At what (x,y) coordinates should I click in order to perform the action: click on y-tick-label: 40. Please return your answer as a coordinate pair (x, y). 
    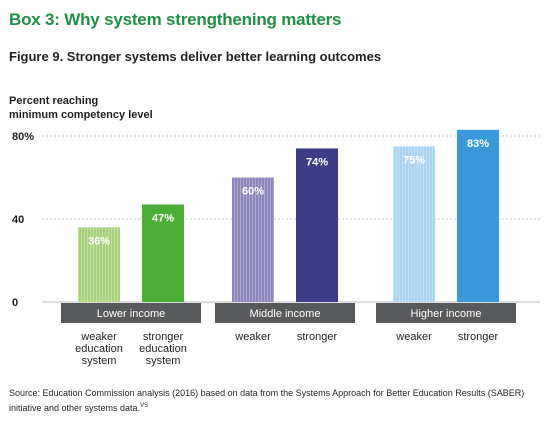
    Looking at the image, I should click on (18, 220).